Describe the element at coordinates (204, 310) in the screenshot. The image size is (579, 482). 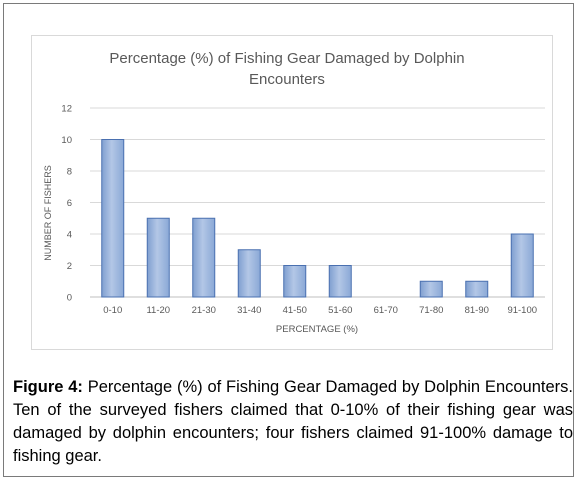
I see `x-tick-label: 21-30` at that location.